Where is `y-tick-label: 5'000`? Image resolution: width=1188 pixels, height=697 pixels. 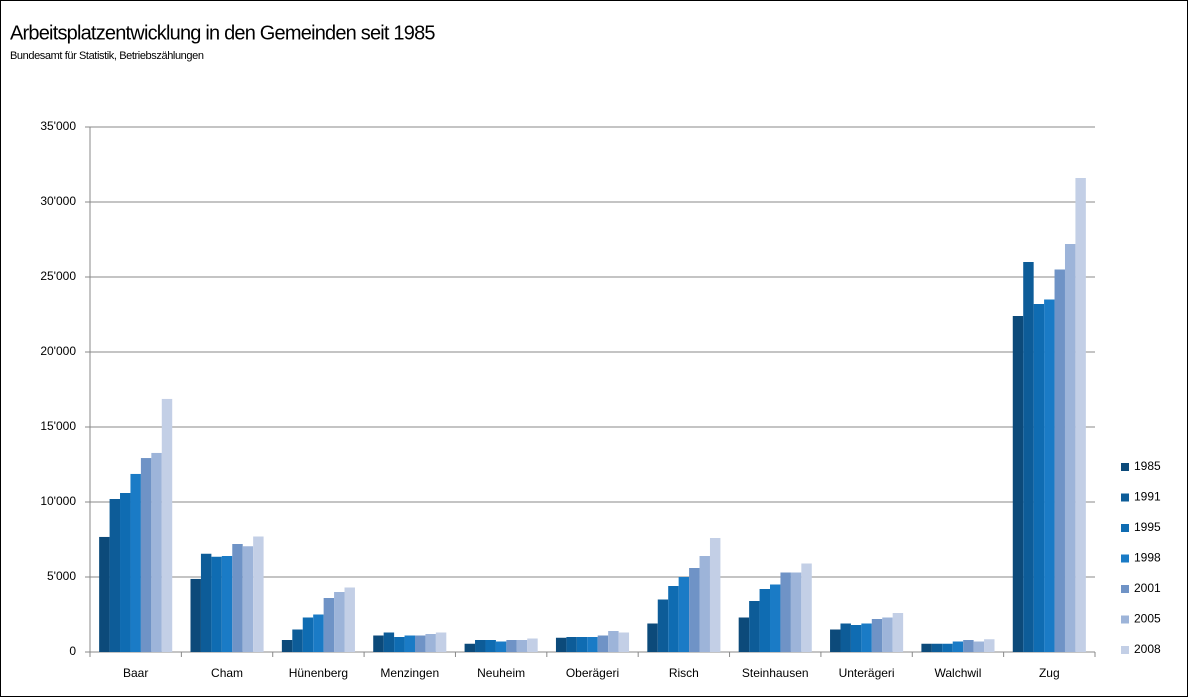 y-tick-label: 5'000 is located at coordinates (61, 576).